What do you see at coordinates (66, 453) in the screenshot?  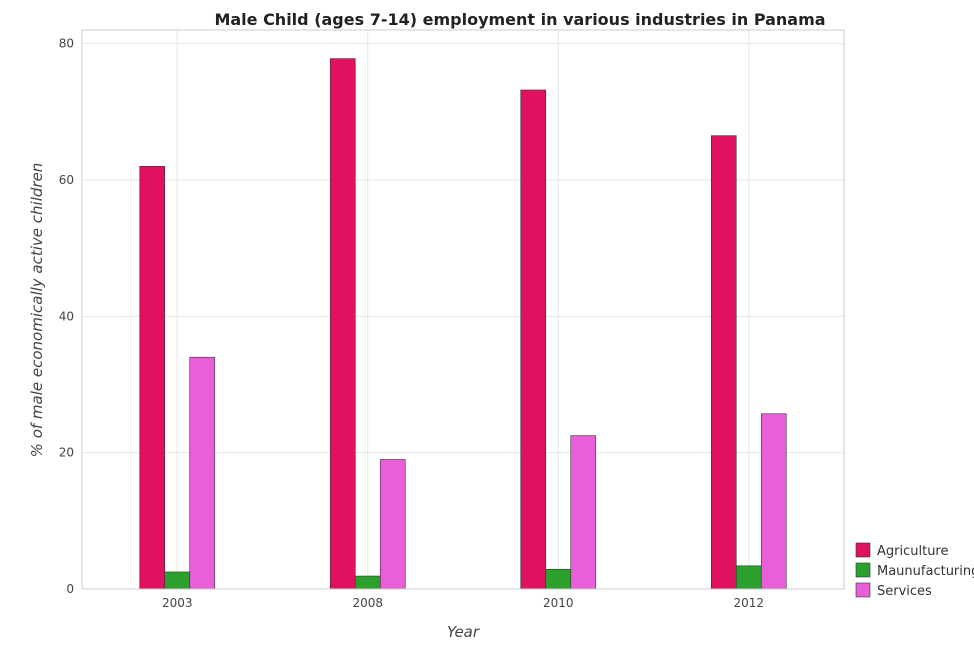 I see `y-tick-label: 20` at bounding box center [66, 453].